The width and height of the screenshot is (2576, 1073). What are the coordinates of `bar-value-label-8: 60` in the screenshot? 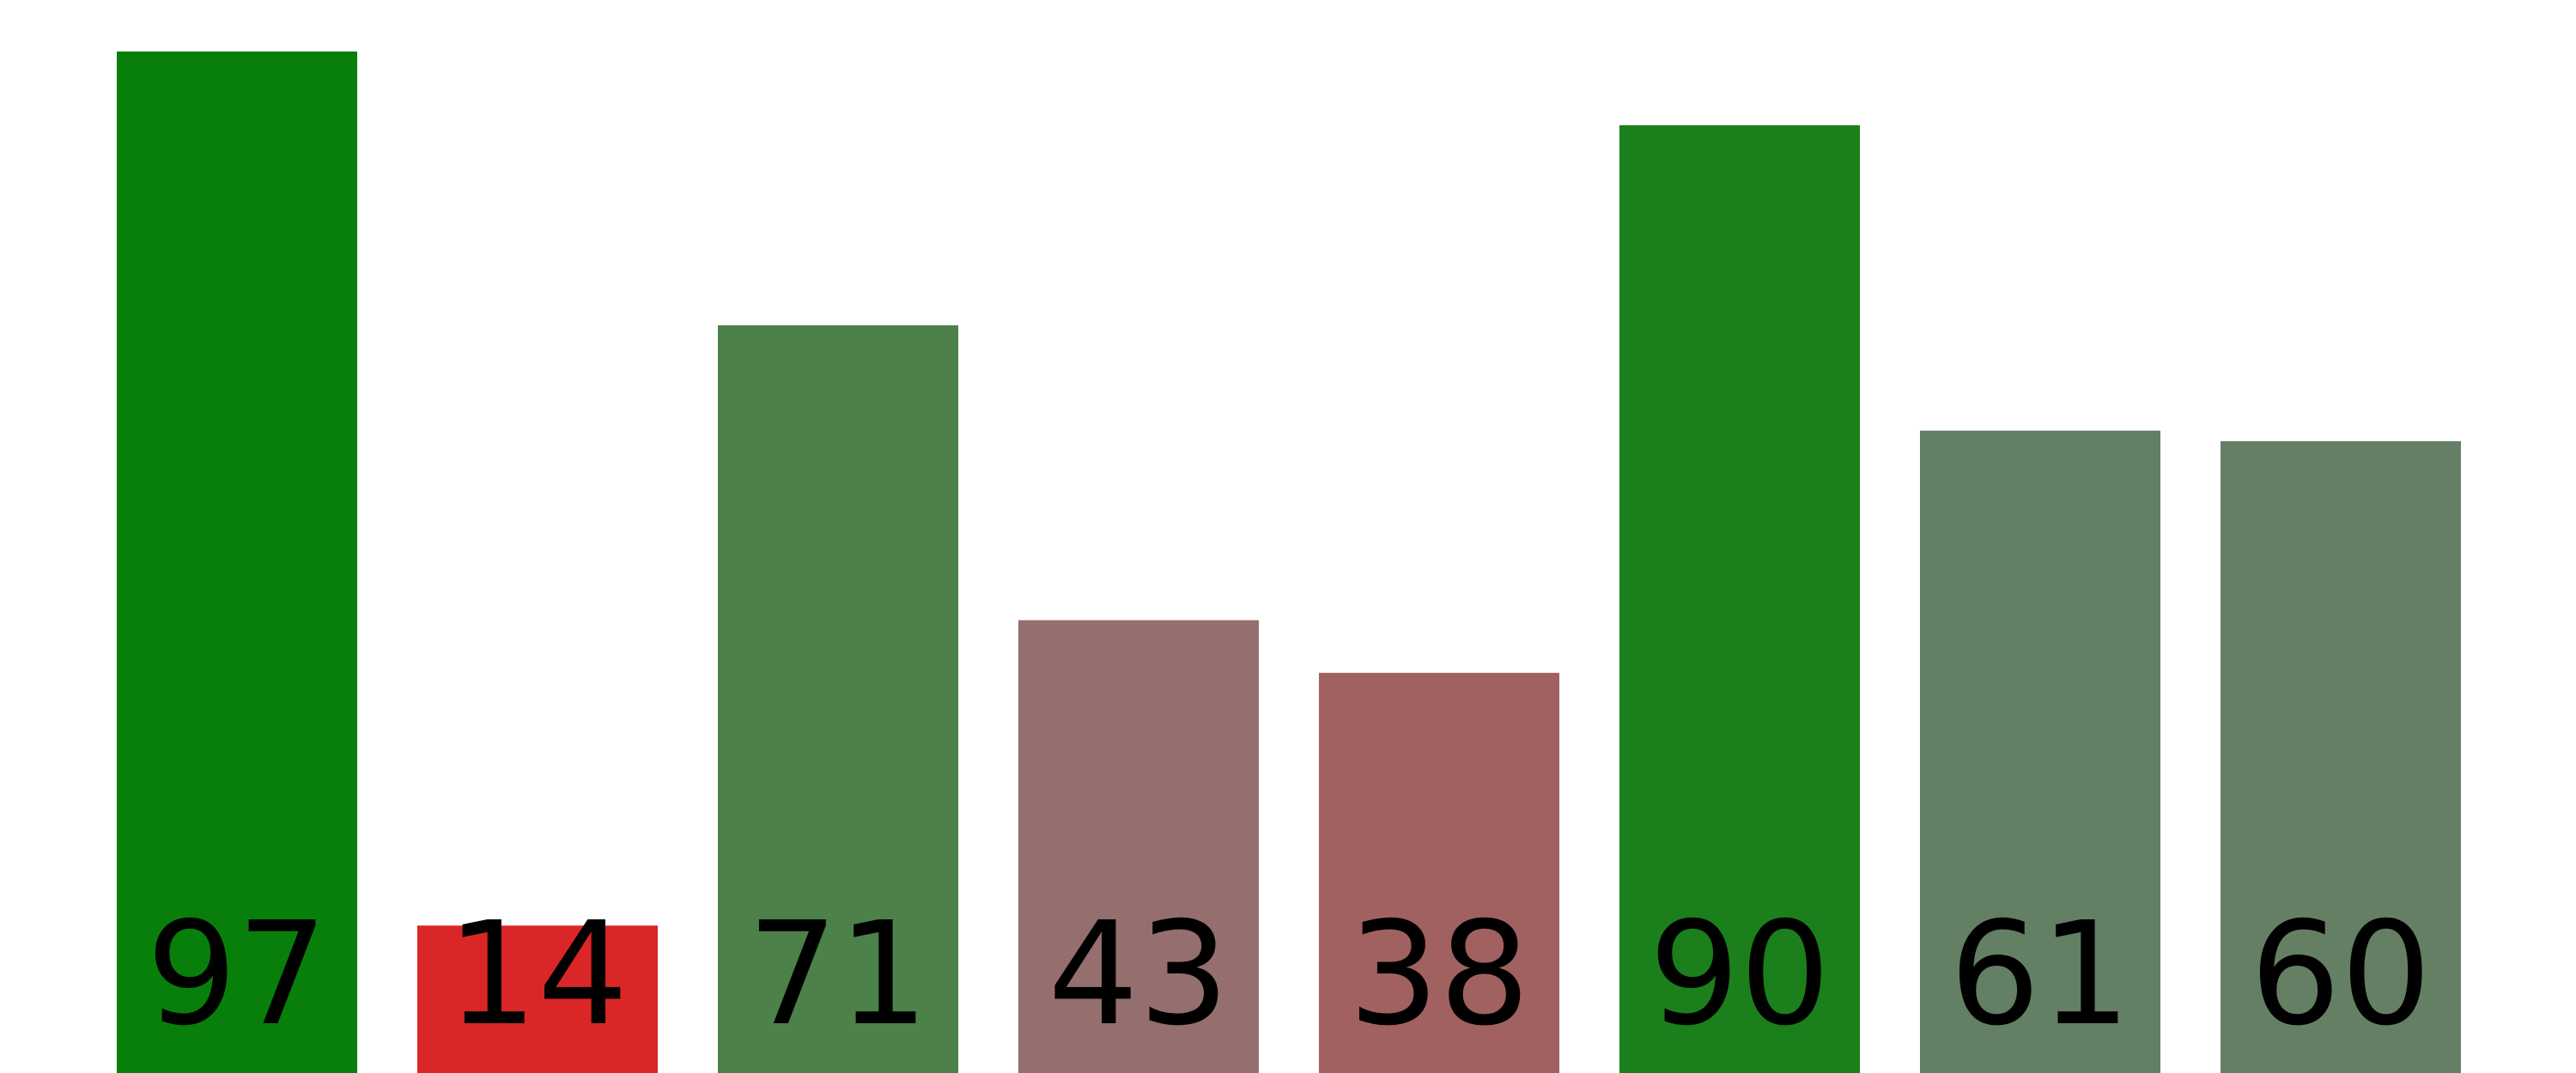 It's located at (2340, 975).